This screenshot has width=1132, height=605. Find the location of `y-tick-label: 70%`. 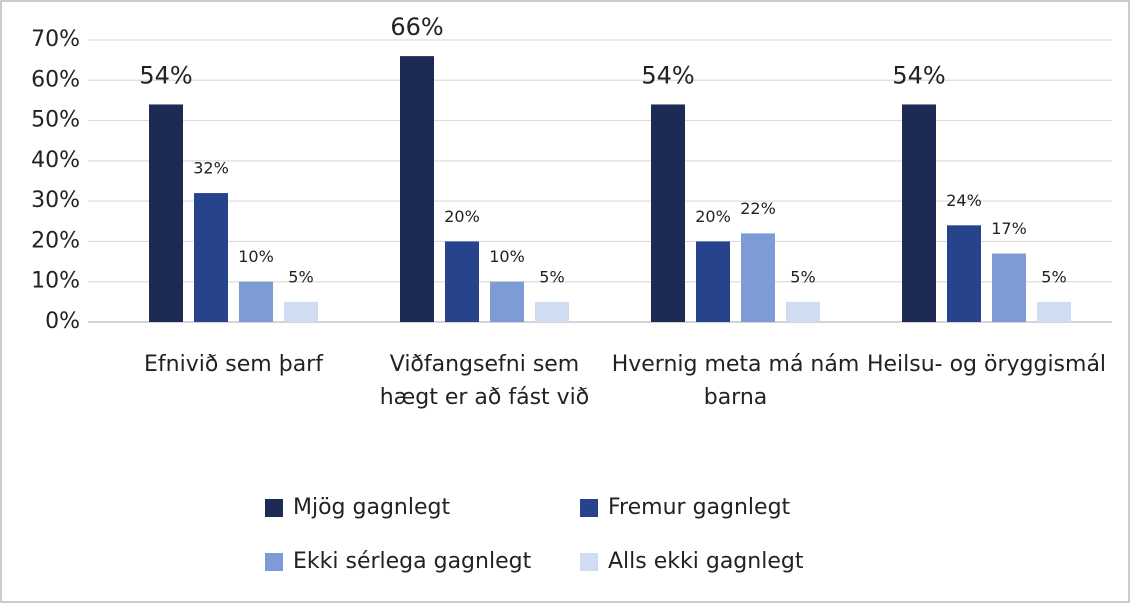

y-tick-label: 70% is located at coordinates (55, 39).